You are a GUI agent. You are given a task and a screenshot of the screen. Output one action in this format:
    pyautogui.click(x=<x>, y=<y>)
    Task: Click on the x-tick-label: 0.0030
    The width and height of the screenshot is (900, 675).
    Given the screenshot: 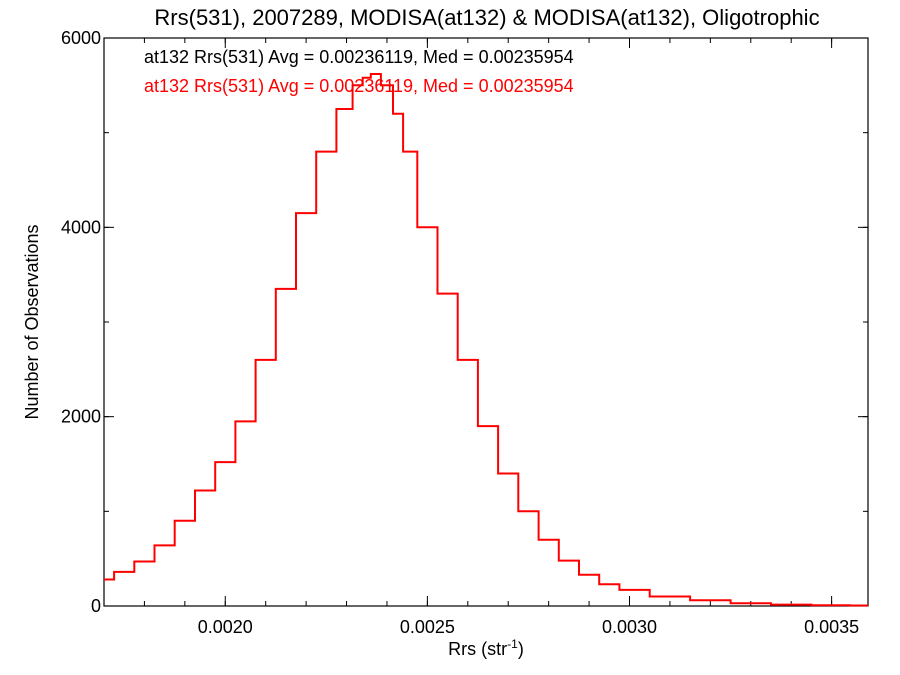 What is the action you would take?
    pyautogui.click(x=629, y=627)
    